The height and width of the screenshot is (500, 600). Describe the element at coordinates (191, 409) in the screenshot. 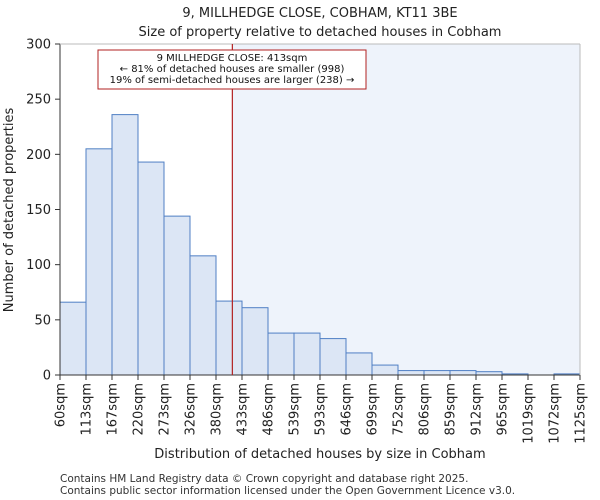

I see `x-tick-label-326sqm: 326sqm` at that location.